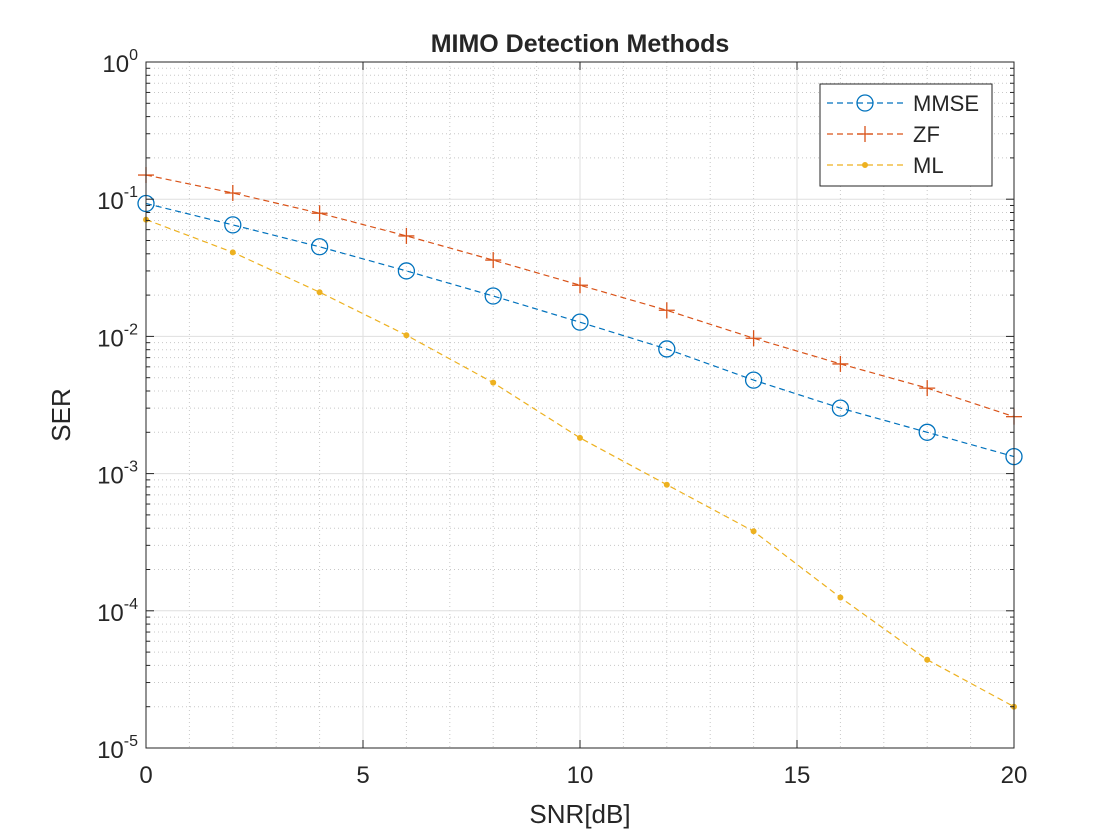  I want to click on x-tick-label: 20, so click(1014, 775).